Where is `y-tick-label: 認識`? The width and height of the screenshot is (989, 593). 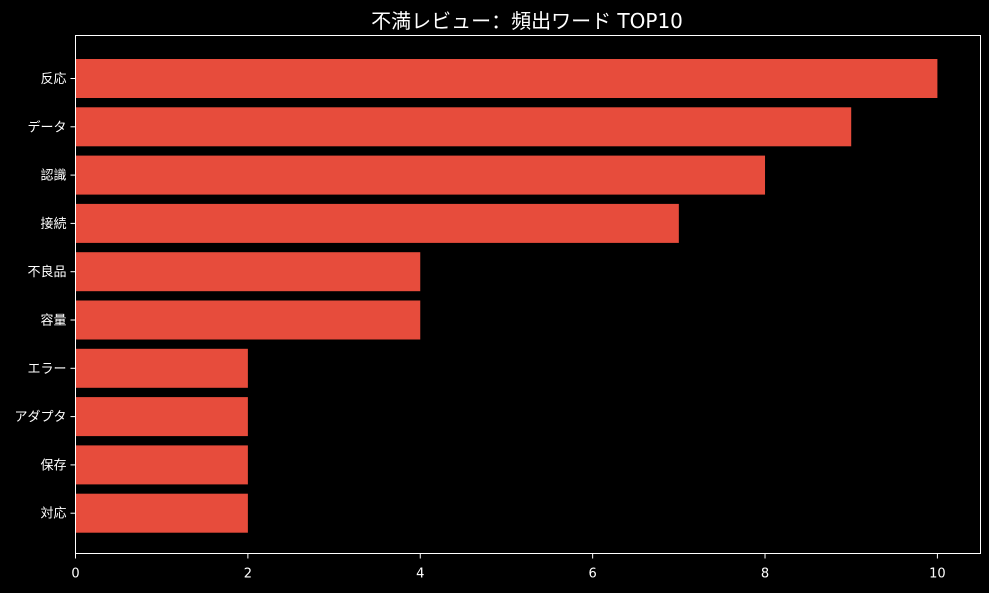 y-tick-label: 認識 is located at coordinates (53, 176).